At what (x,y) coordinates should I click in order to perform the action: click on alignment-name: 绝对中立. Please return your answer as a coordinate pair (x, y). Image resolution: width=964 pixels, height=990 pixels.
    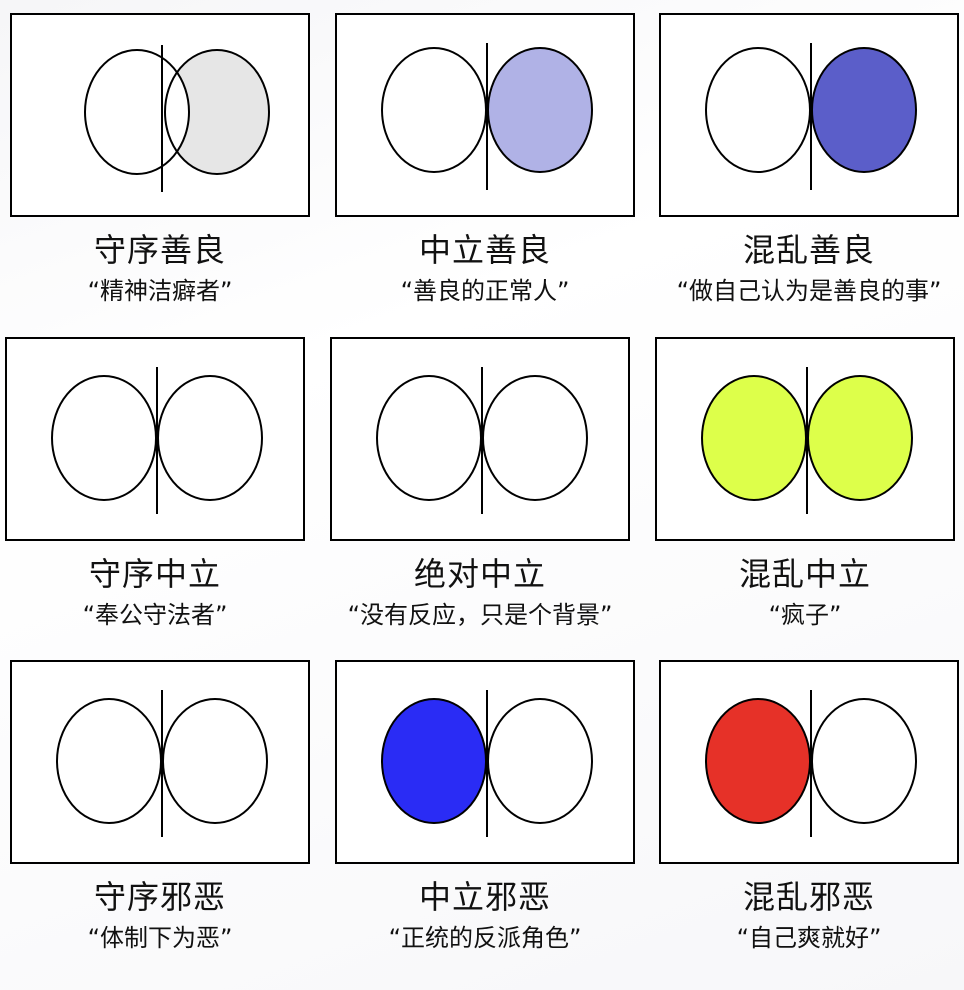
    Looking at the image, I should click on (479, 574).